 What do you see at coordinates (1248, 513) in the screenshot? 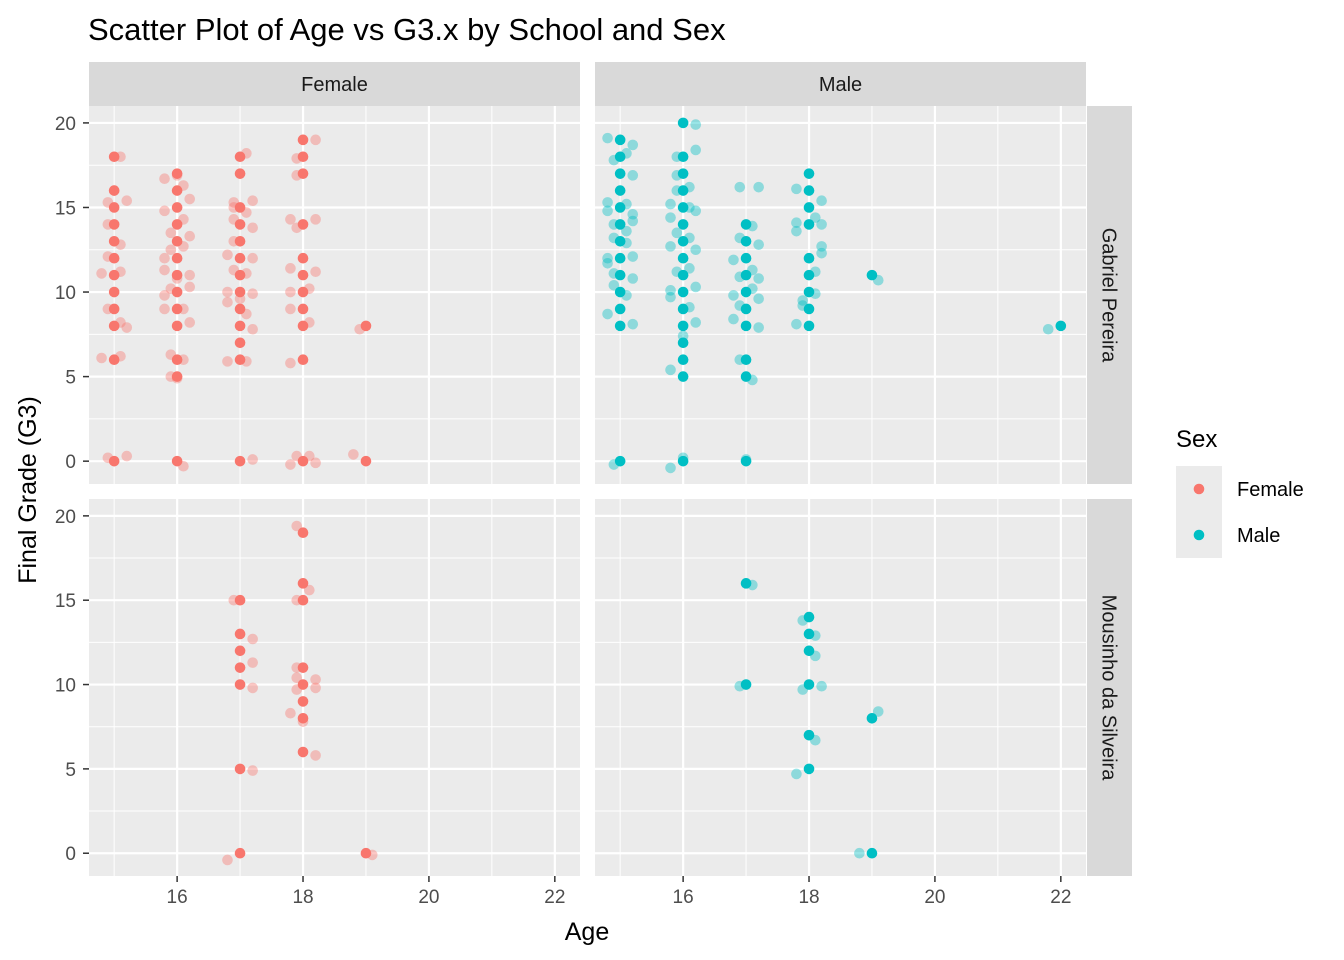
I see `legend-items: Female Male` at bounding box center [1248, 513].